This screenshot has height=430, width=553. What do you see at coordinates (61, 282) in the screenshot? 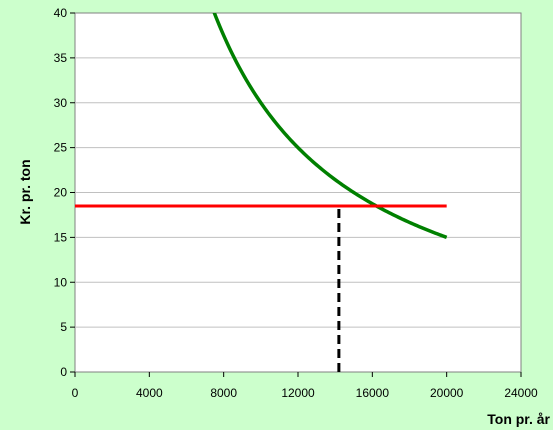
I see `y-tick-label: 10` at bounding box center [61, 282].